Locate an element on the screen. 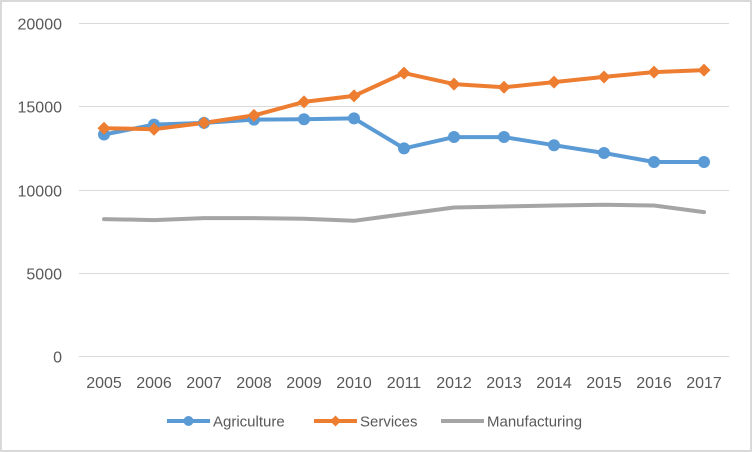  legend-circle-marker-icon is located at coordinates (188, 421).